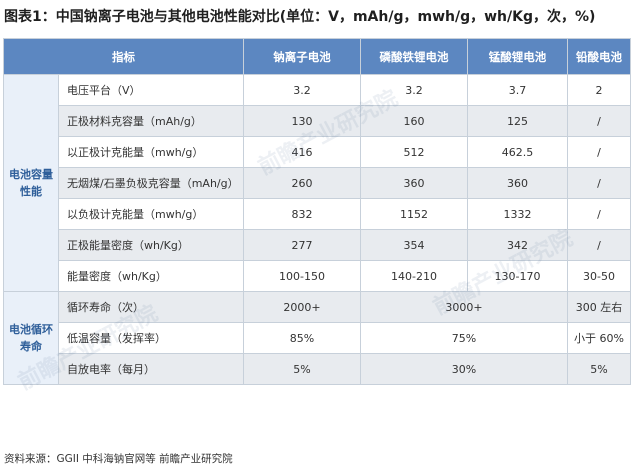  What do you see at coordinates (414, 152) in the screenshot?
I see `cell-lfp: 512` at bounding box center [414, 152].